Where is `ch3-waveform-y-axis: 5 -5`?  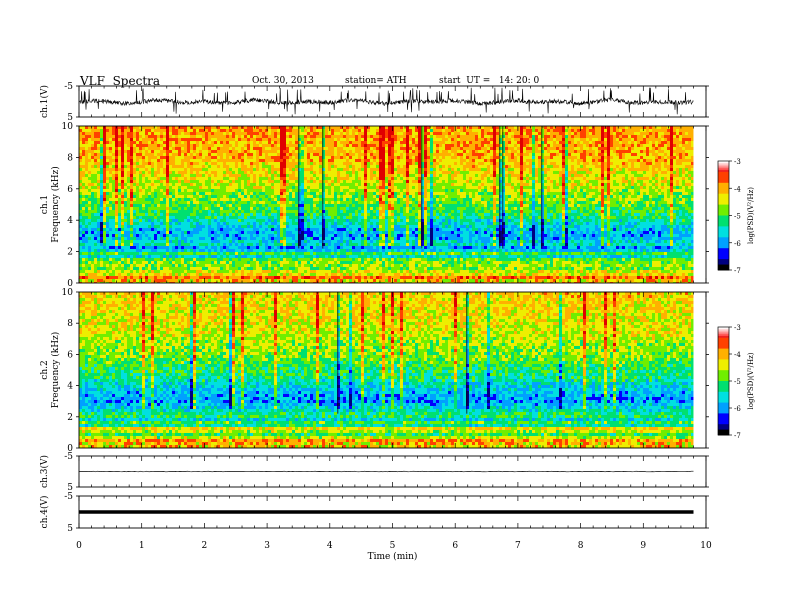 ch3-waveform-y-axis: 5 -5 is located at coordinates (386, 472).